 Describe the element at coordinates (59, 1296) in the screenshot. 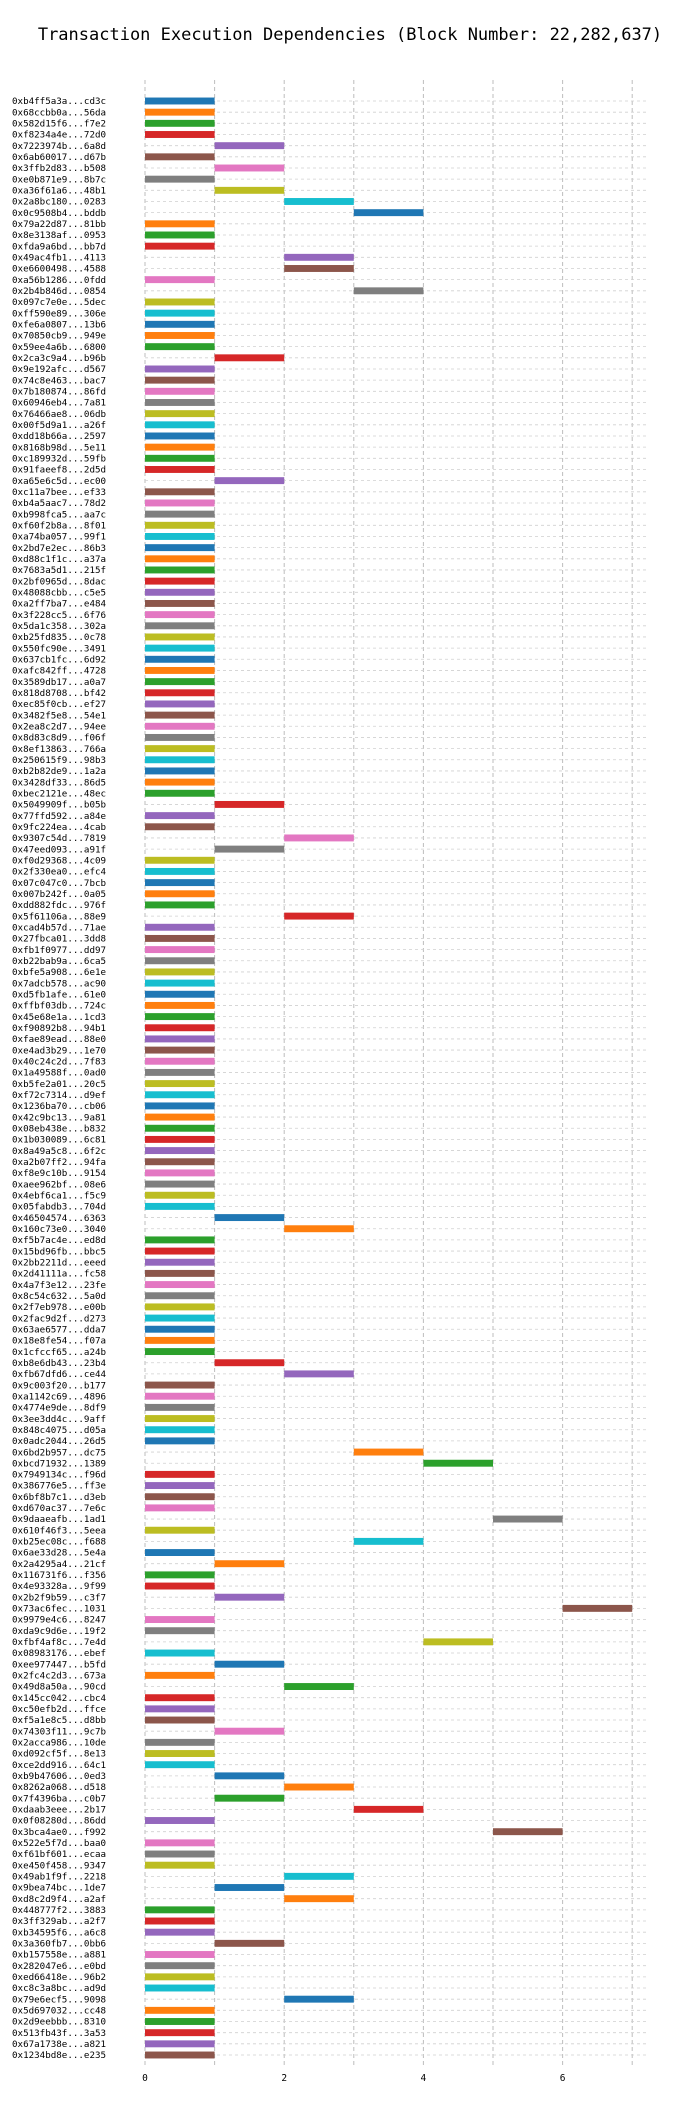

I see `y-tick-label: 0x8c54c632...5a0d` at that location.